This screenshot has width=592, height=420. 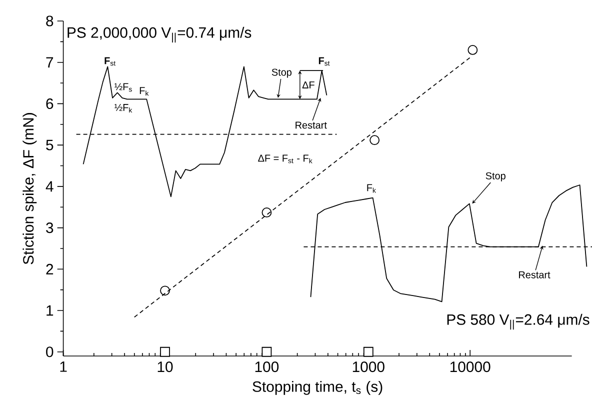 What do you see at coordinates (50, 103) in the screenshot?
I see `y-tick-label: 6` at bounding box center [50, 103].